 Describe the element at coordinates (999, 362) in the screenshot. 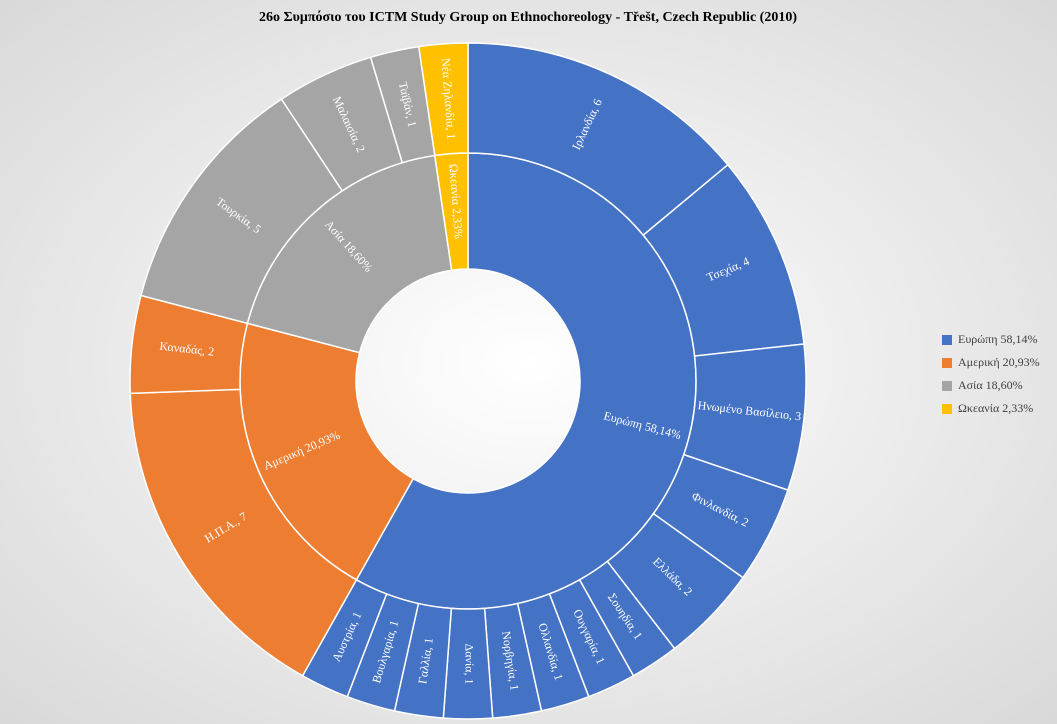

I see `legend-label: Αμερική 20,93%` at that location.